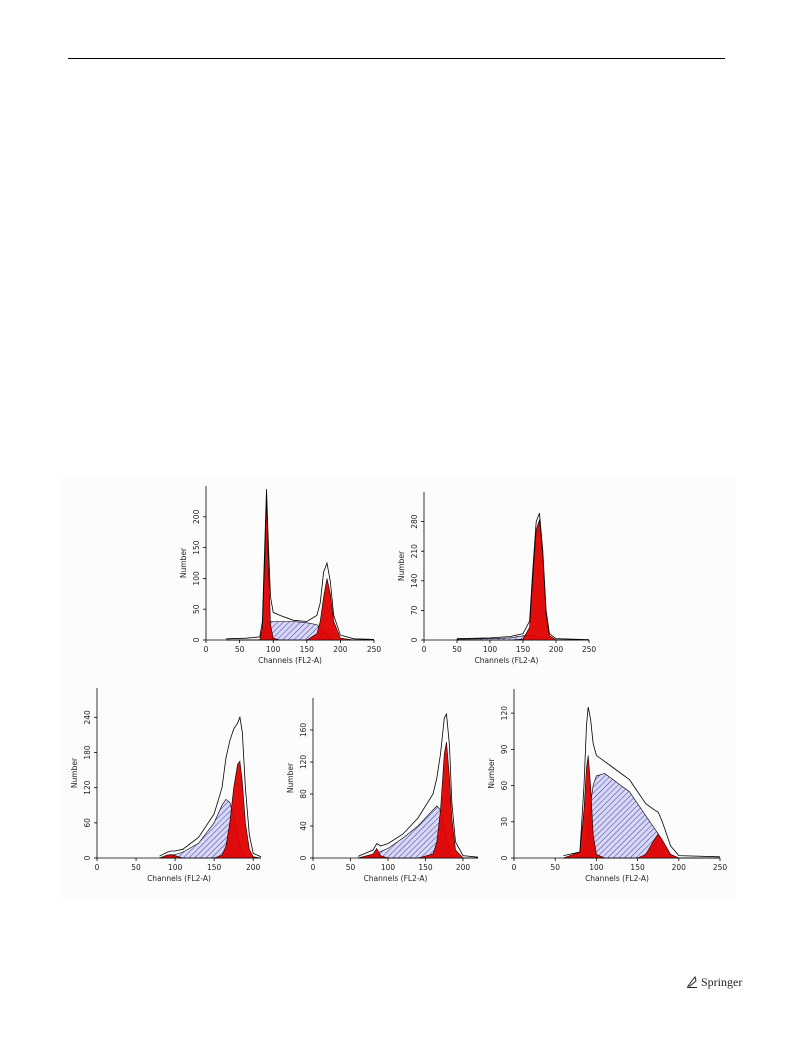  What do you see at coordinates (414, 521) in the screenshot?
I see `y-tick-label: 280` at bounding box center [414, 521].